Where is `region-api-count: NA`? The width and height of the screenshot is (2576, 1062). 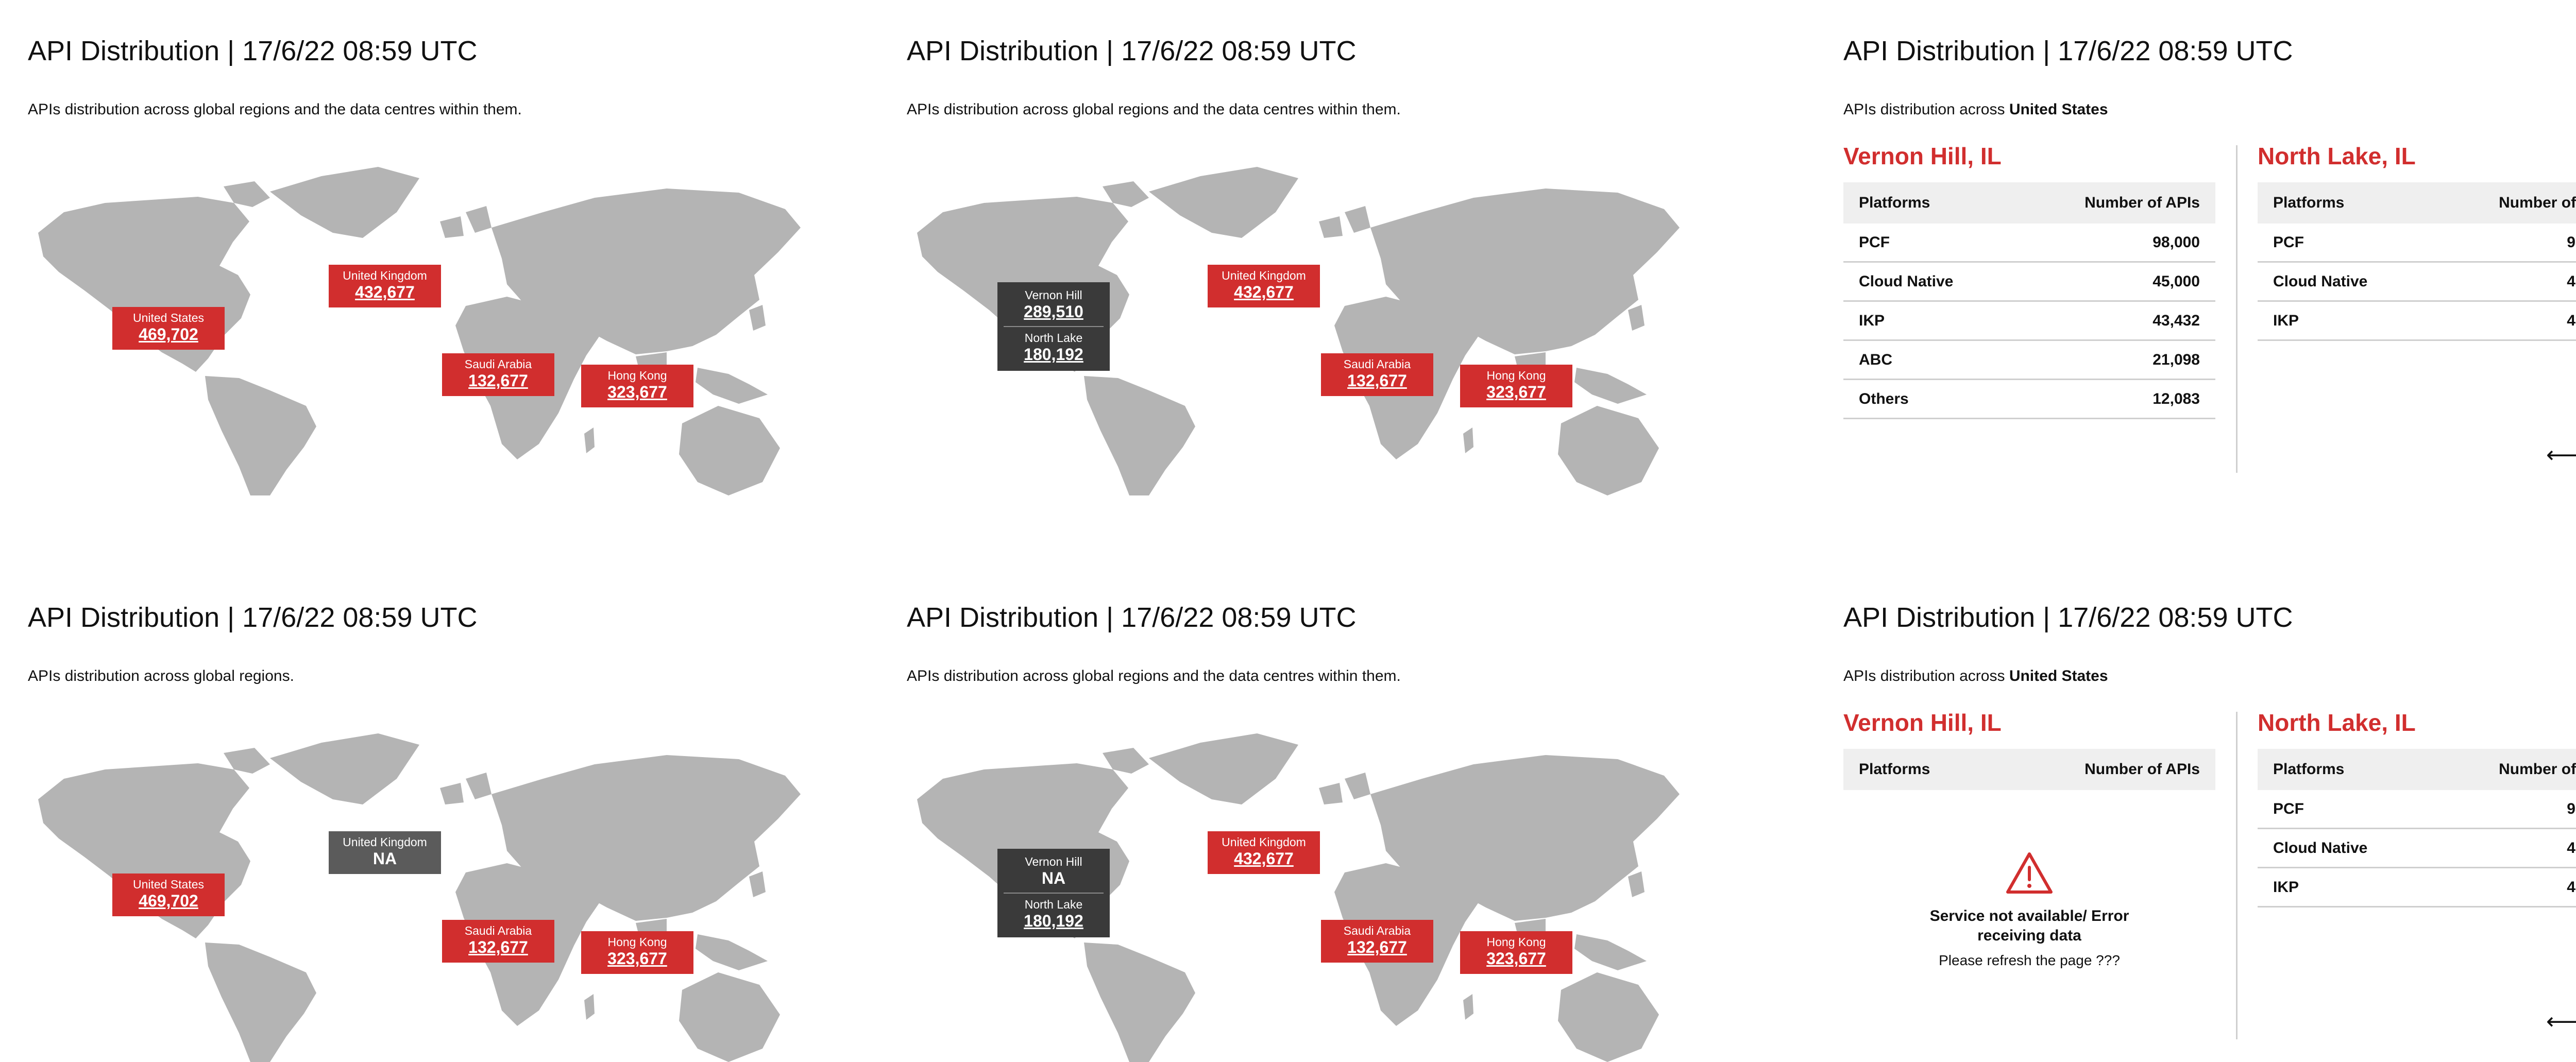 region-api-count: NA is located at coordinates (384, 859).